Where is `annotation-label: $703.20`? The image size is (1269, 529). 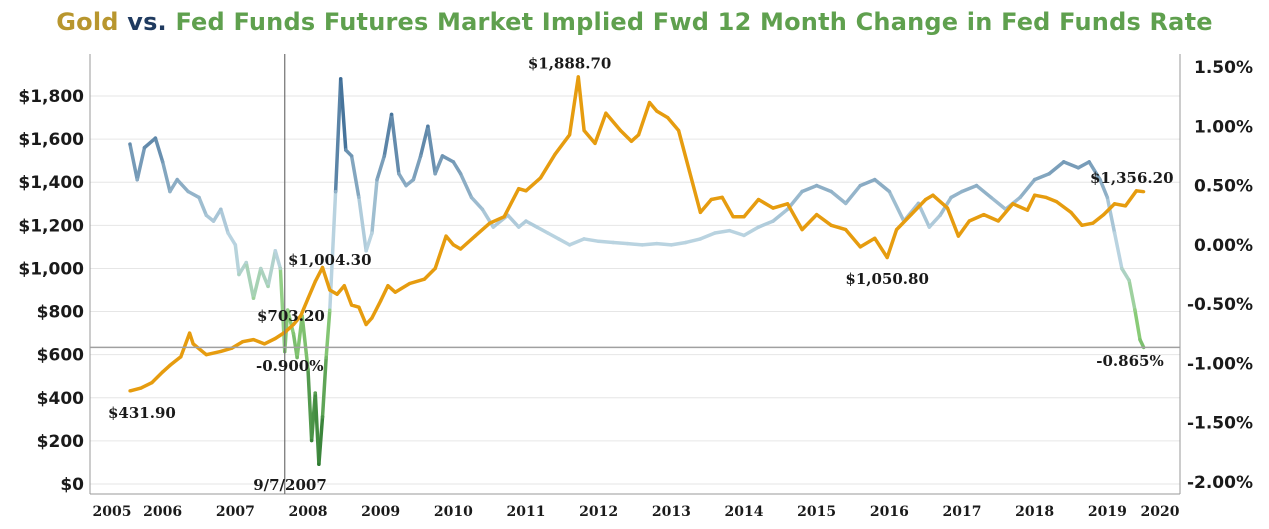 annotation-label: $703.20 is located at coordinates (291, 316).